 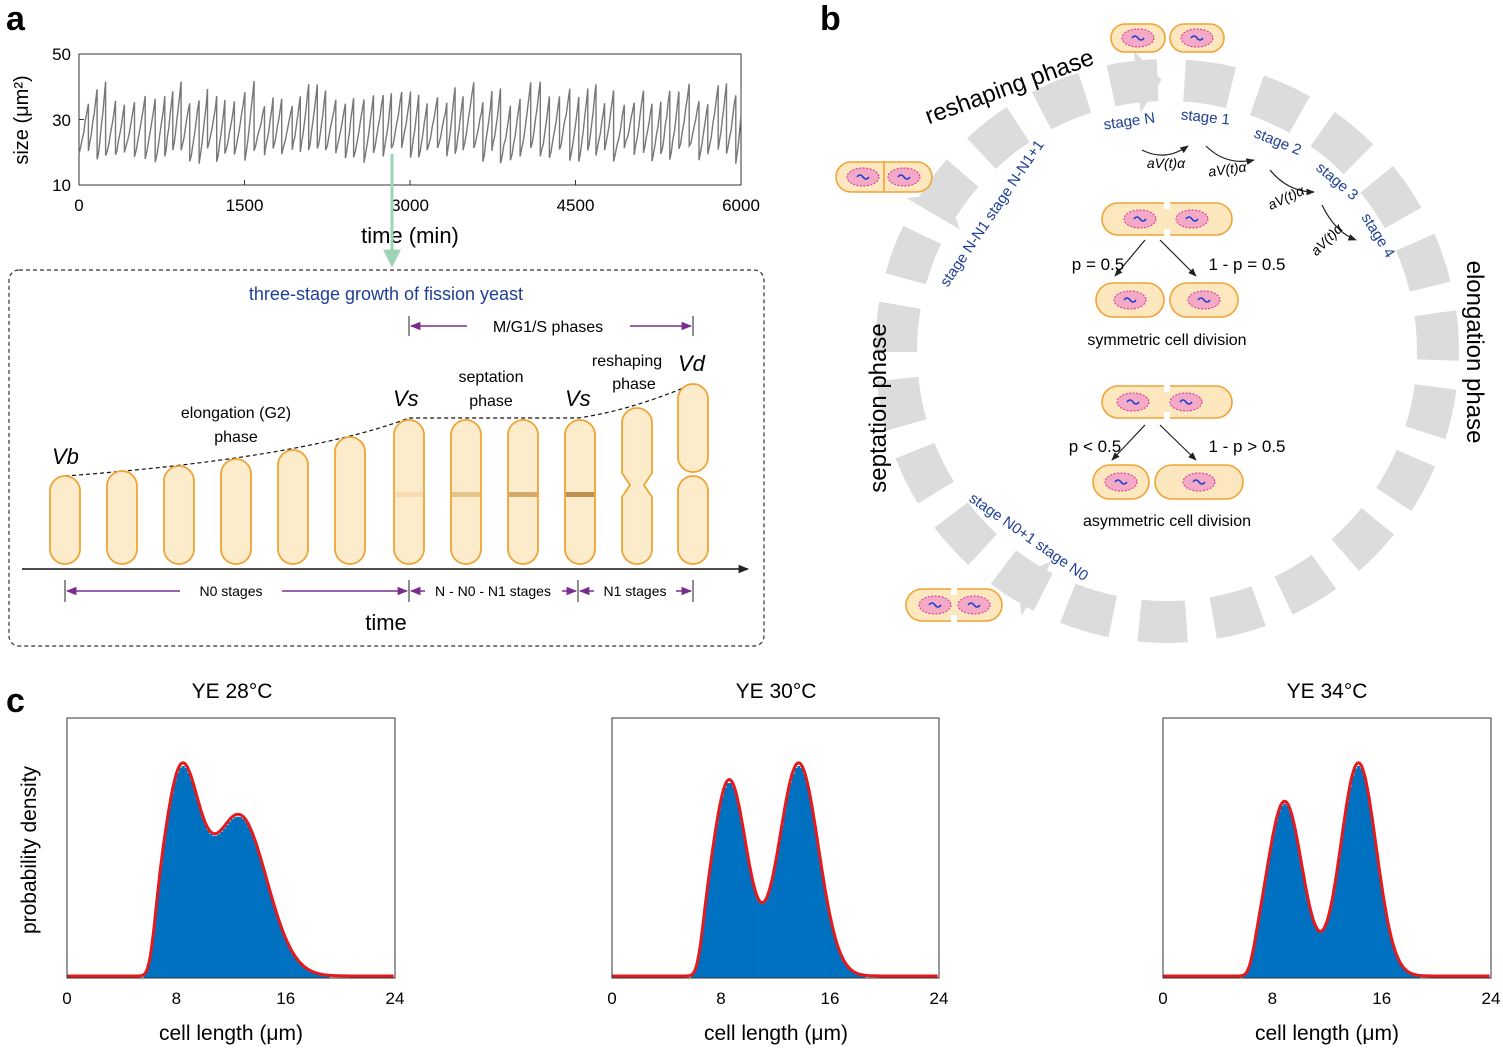 I want to click on sym-branch-left, so click(x=1130, y=258).